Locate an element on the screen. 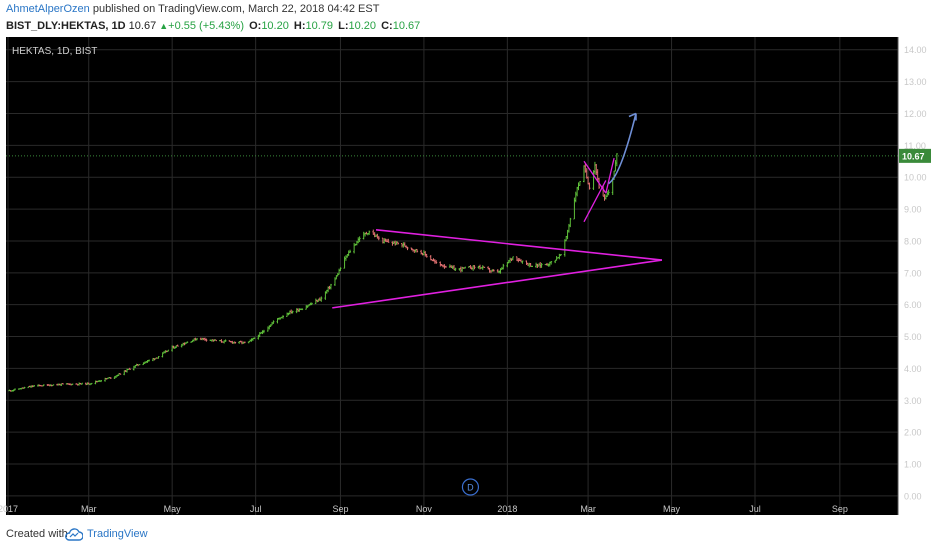  symbol-label: BIST_DLY:HEKTAS, 1D is located at coordinates (66, 26).